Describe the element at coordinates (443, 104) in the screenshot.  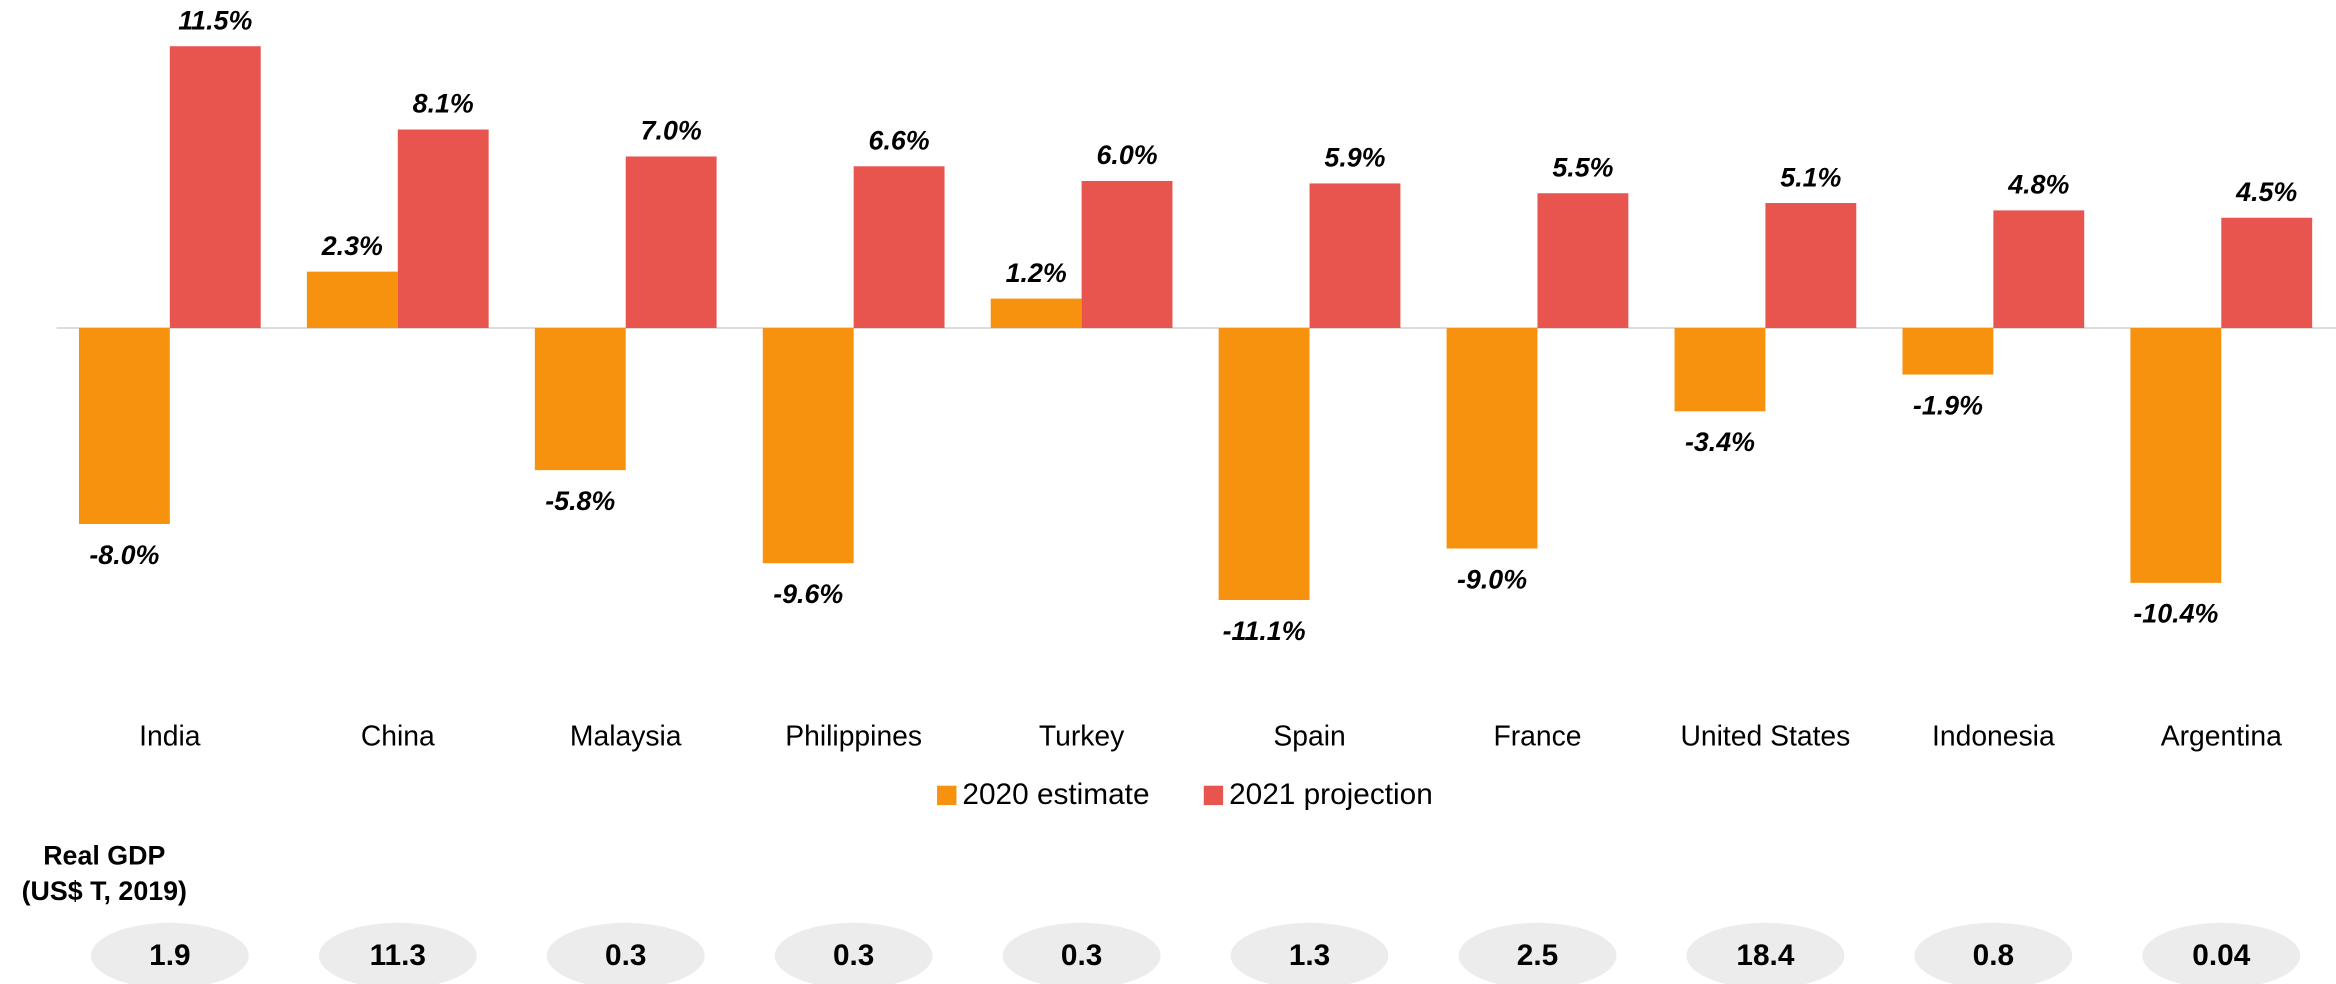
I see `value-label: 8.1%` at that location.